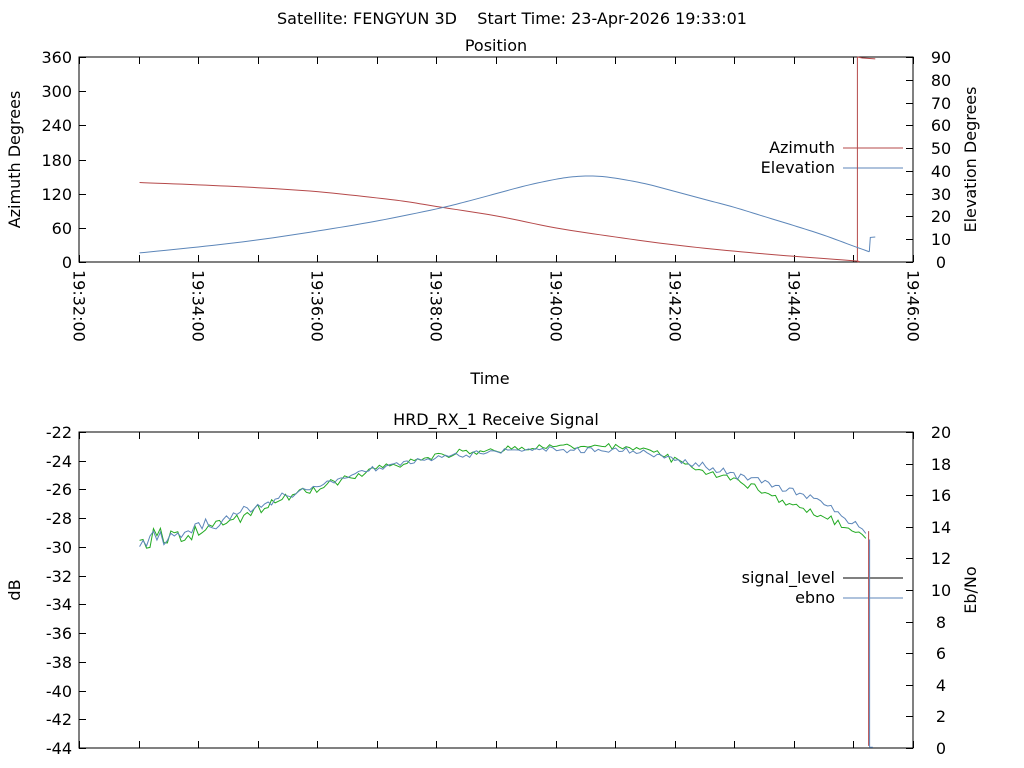 This screenshot has width=1024, height=768. What do you see at coordinates (14, 589) in the screenshot?
I see `y-left-axis-title: dB` at bounding box center [14, 589].